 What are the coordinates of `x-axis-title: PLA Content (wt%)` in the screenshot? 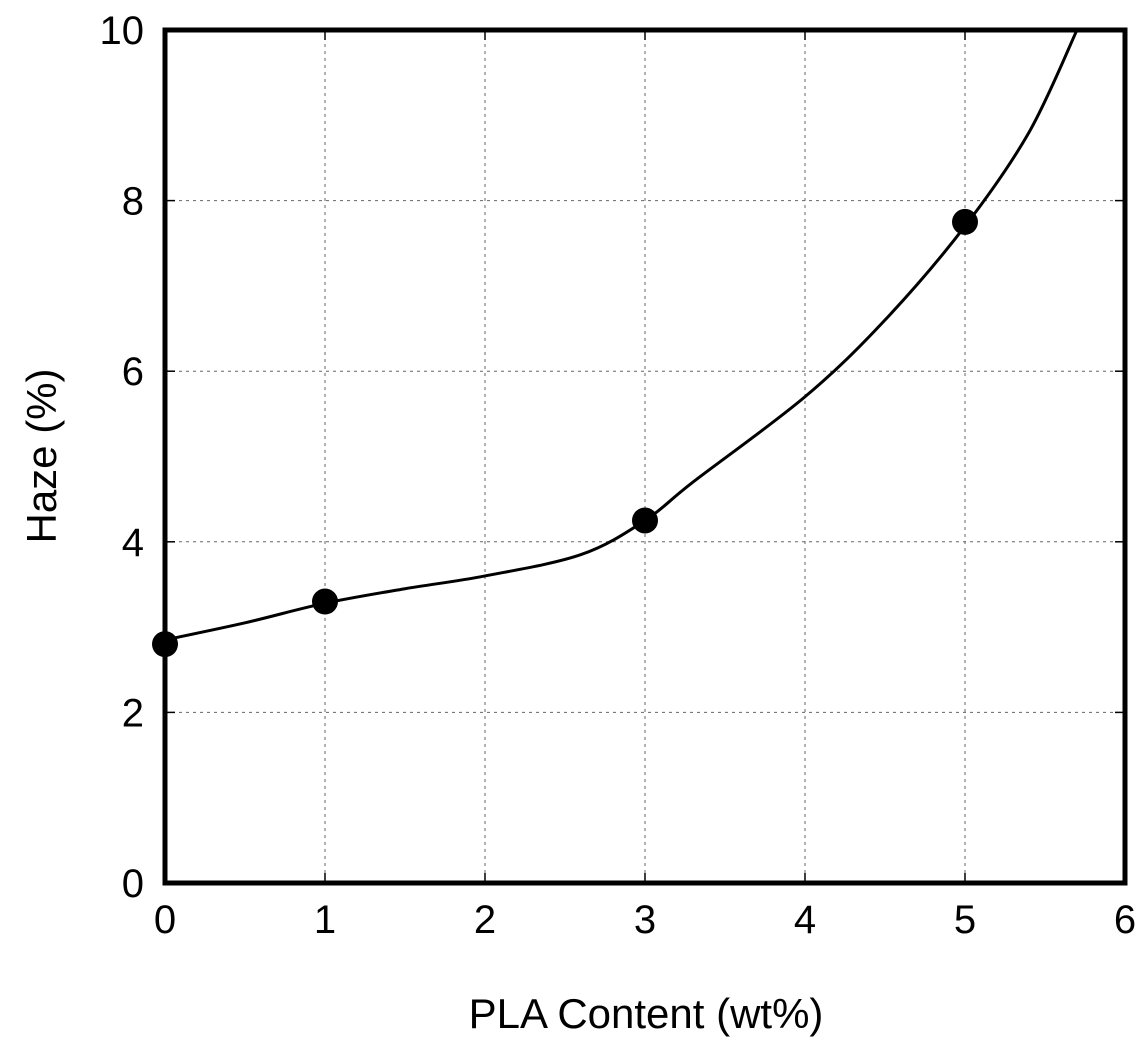 It's located at (646, 1013).